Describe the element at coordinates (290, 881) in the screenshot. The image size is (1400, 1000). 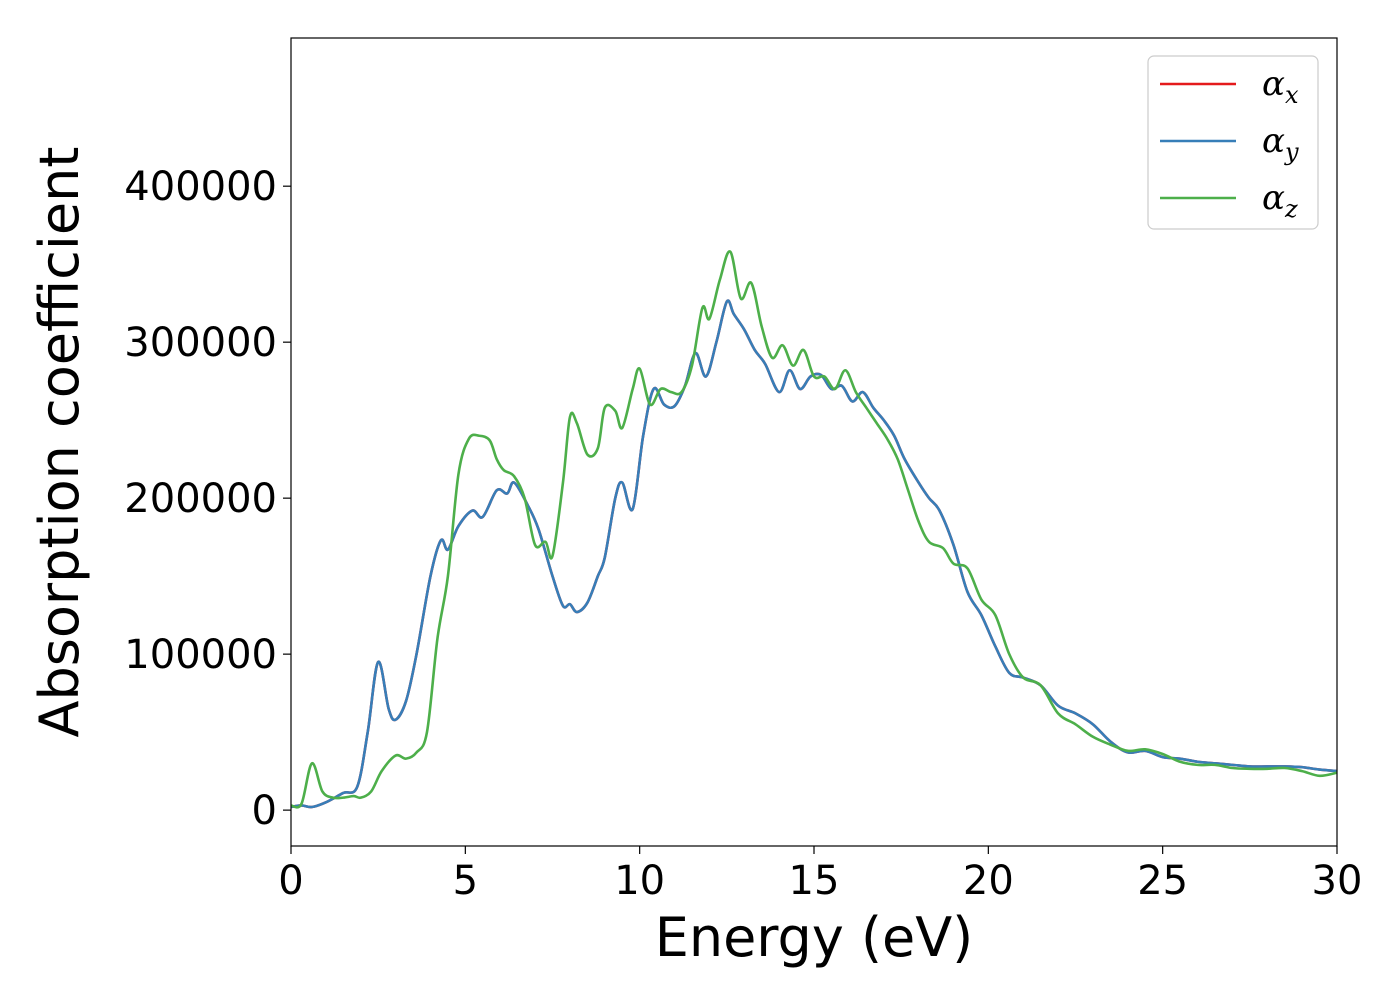
I see `x-tick-label: 0` at that location.